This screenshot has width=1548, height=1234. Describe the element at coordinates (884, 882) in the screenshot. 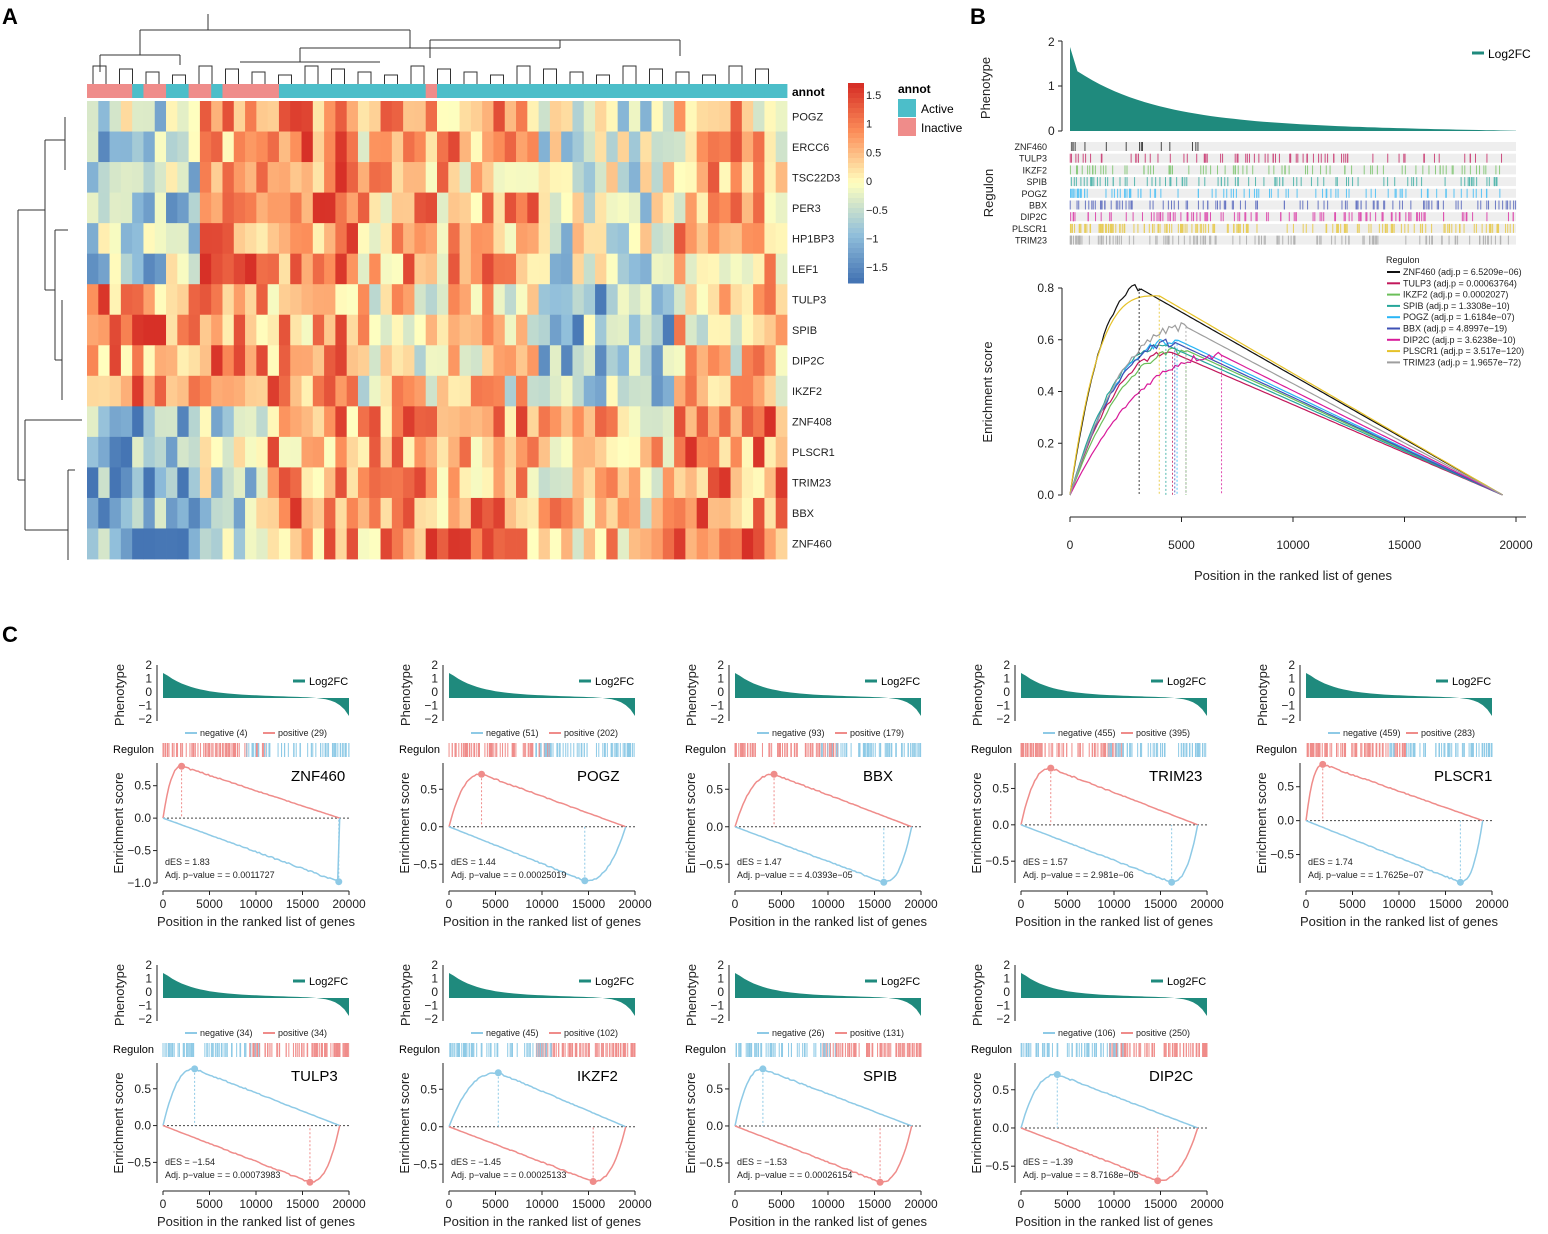

I see `trough-point` at that location.